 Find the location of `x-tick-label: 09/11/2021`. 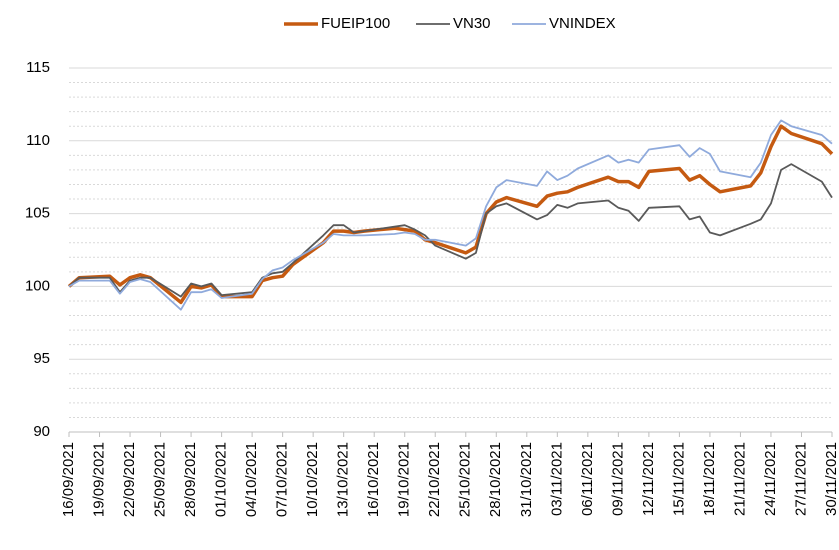

x-tick-label: 09/11/2021 is located at coordinates (617, 479).